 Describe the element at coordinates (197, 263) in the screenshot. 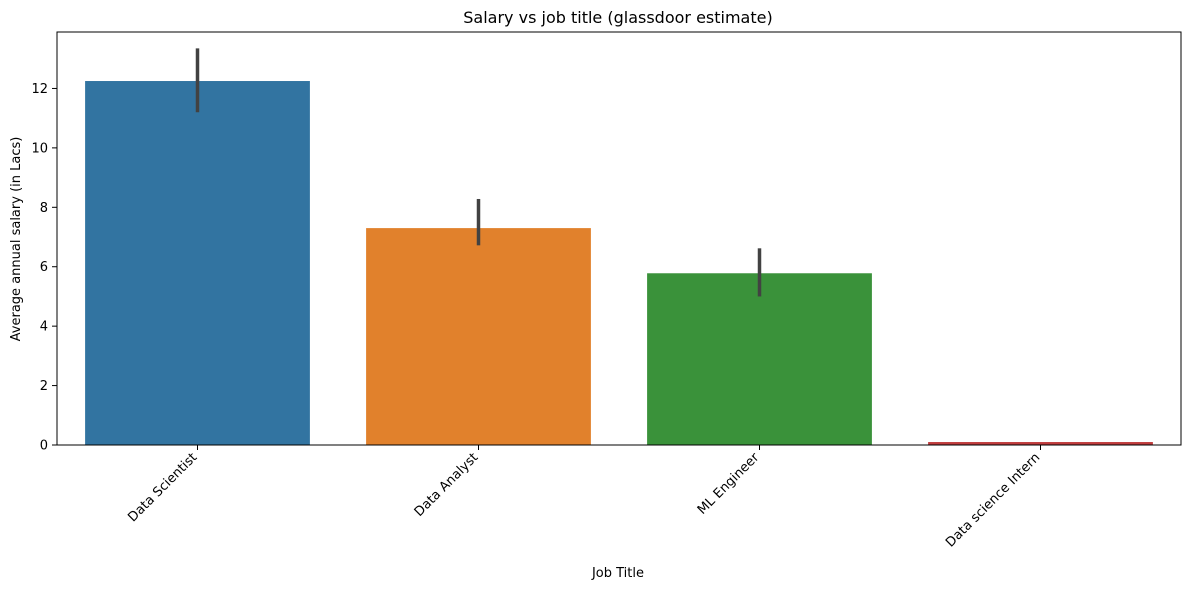

I see `bar-data-scientist` at that location.